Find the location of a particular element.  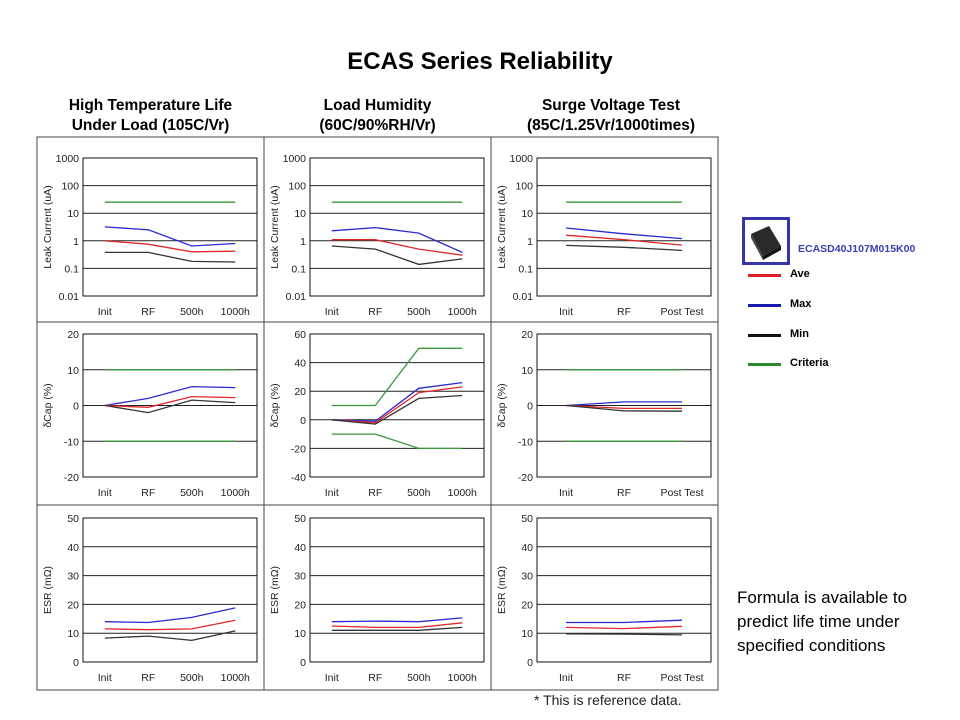

formula-line: predict life time under is located at coordinates (818, 621).